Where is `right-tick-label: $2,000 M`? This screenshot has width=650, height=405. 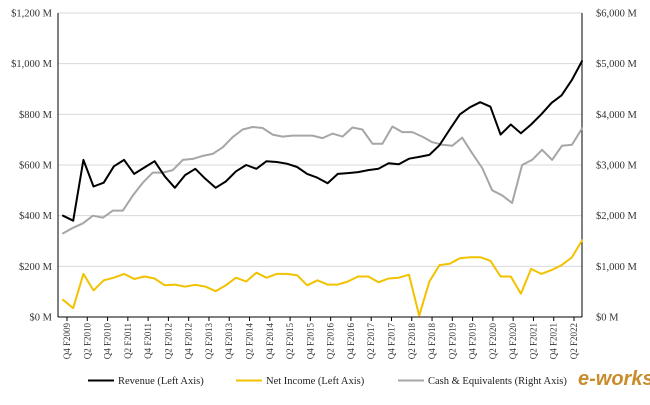 right-tick-label: $2,000 M is located at coordinates (617, 216).